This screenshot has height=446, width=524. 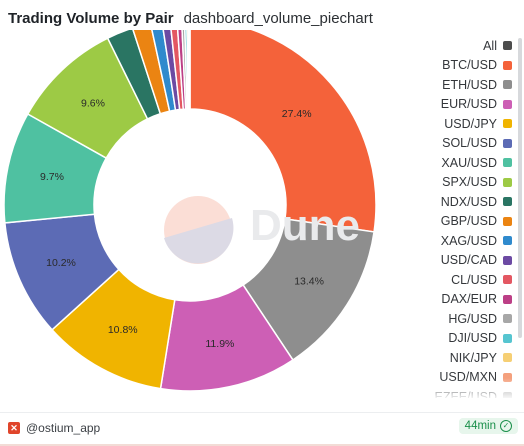 I want to click on legend-label: EZEE/USD, so click(x=465, y=393).